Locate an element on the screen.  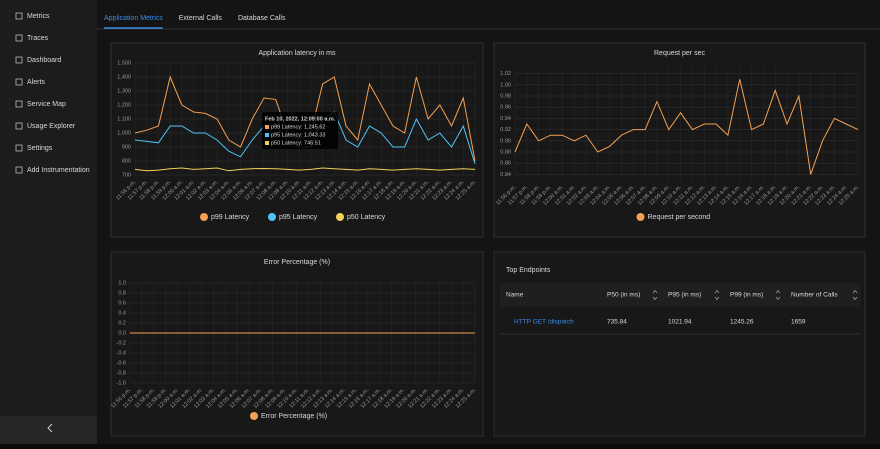
nav-item: Traces is located at coordinates (38, 38).